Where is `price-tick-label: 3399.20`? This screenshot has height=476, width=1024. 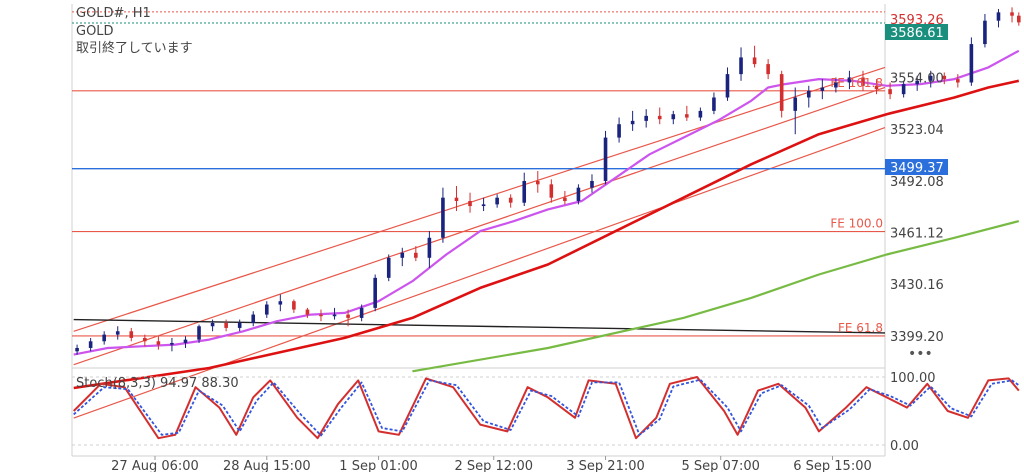
price-tick-label: 3399.20 is located at coordinates (917, 337).